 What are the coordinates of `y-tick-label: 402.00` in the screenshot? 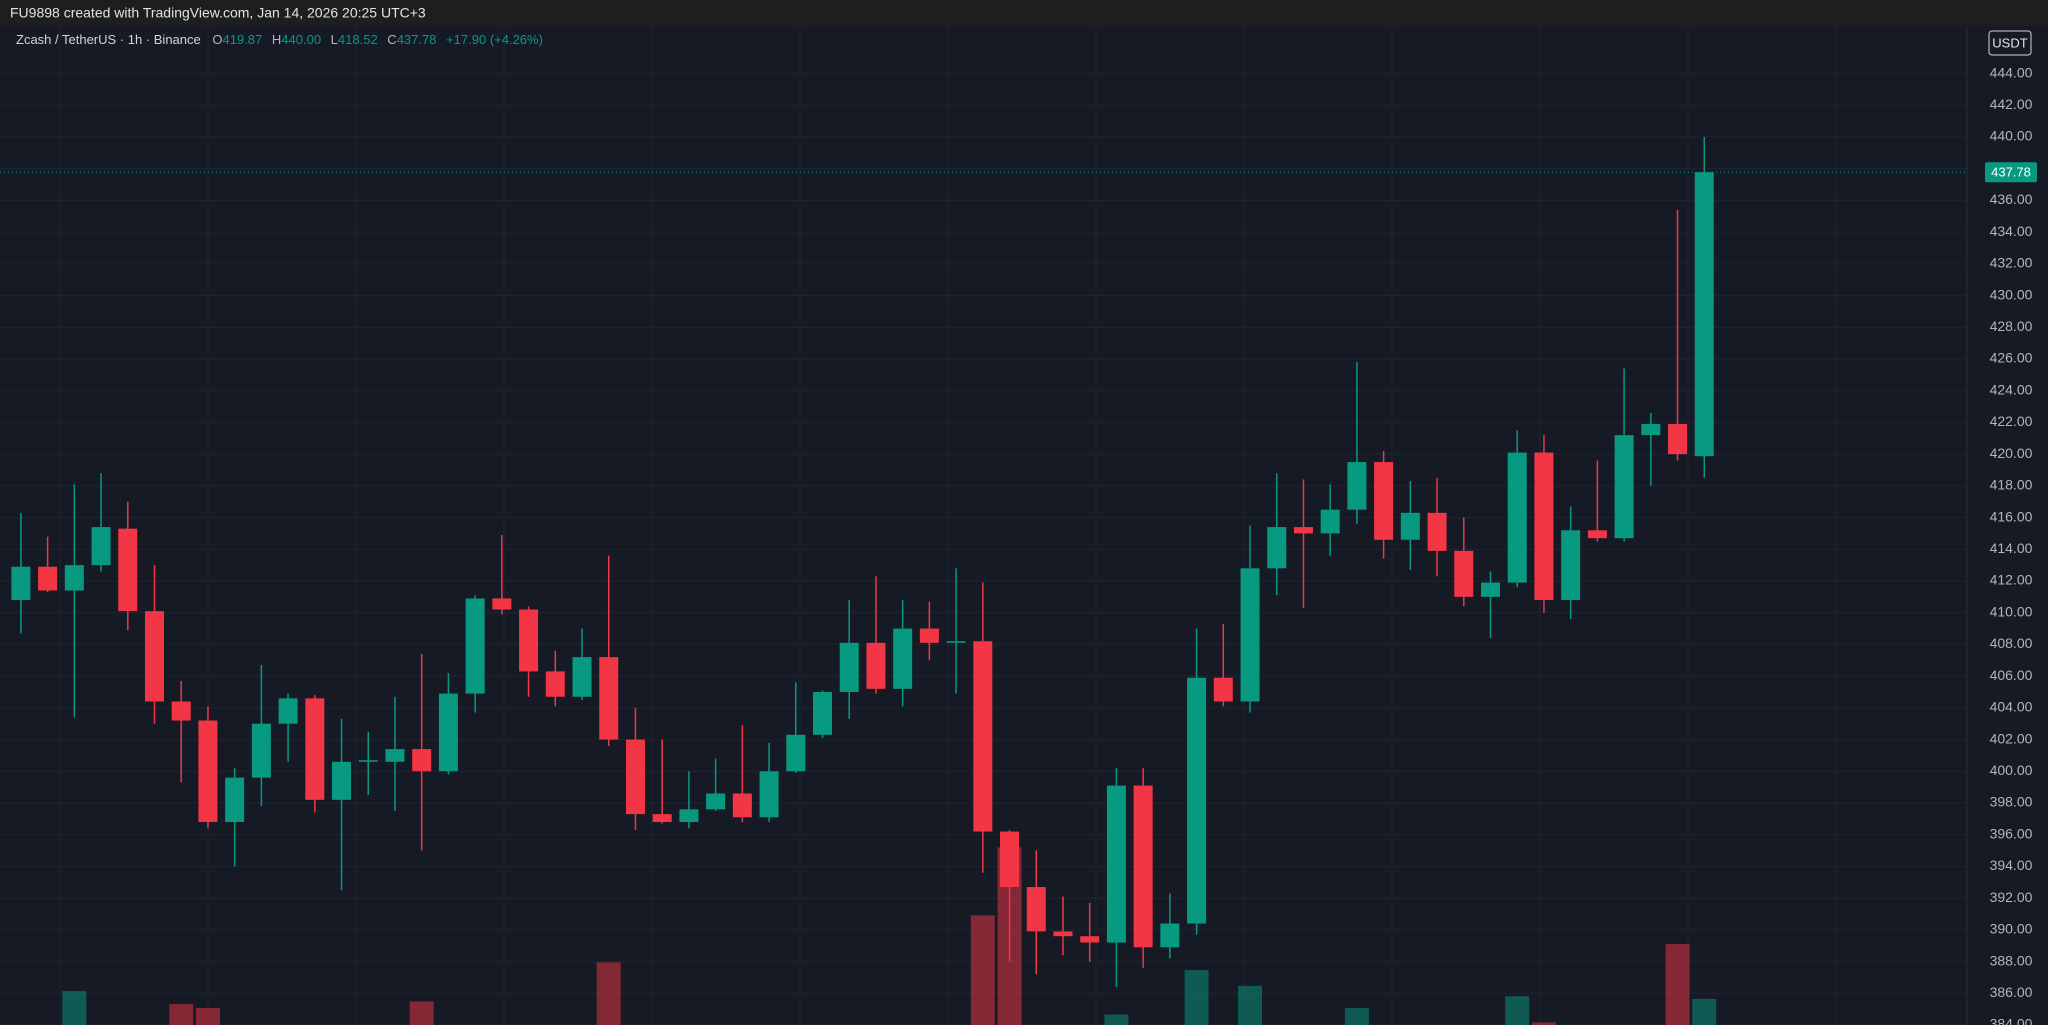 It's located at (2011, 738).